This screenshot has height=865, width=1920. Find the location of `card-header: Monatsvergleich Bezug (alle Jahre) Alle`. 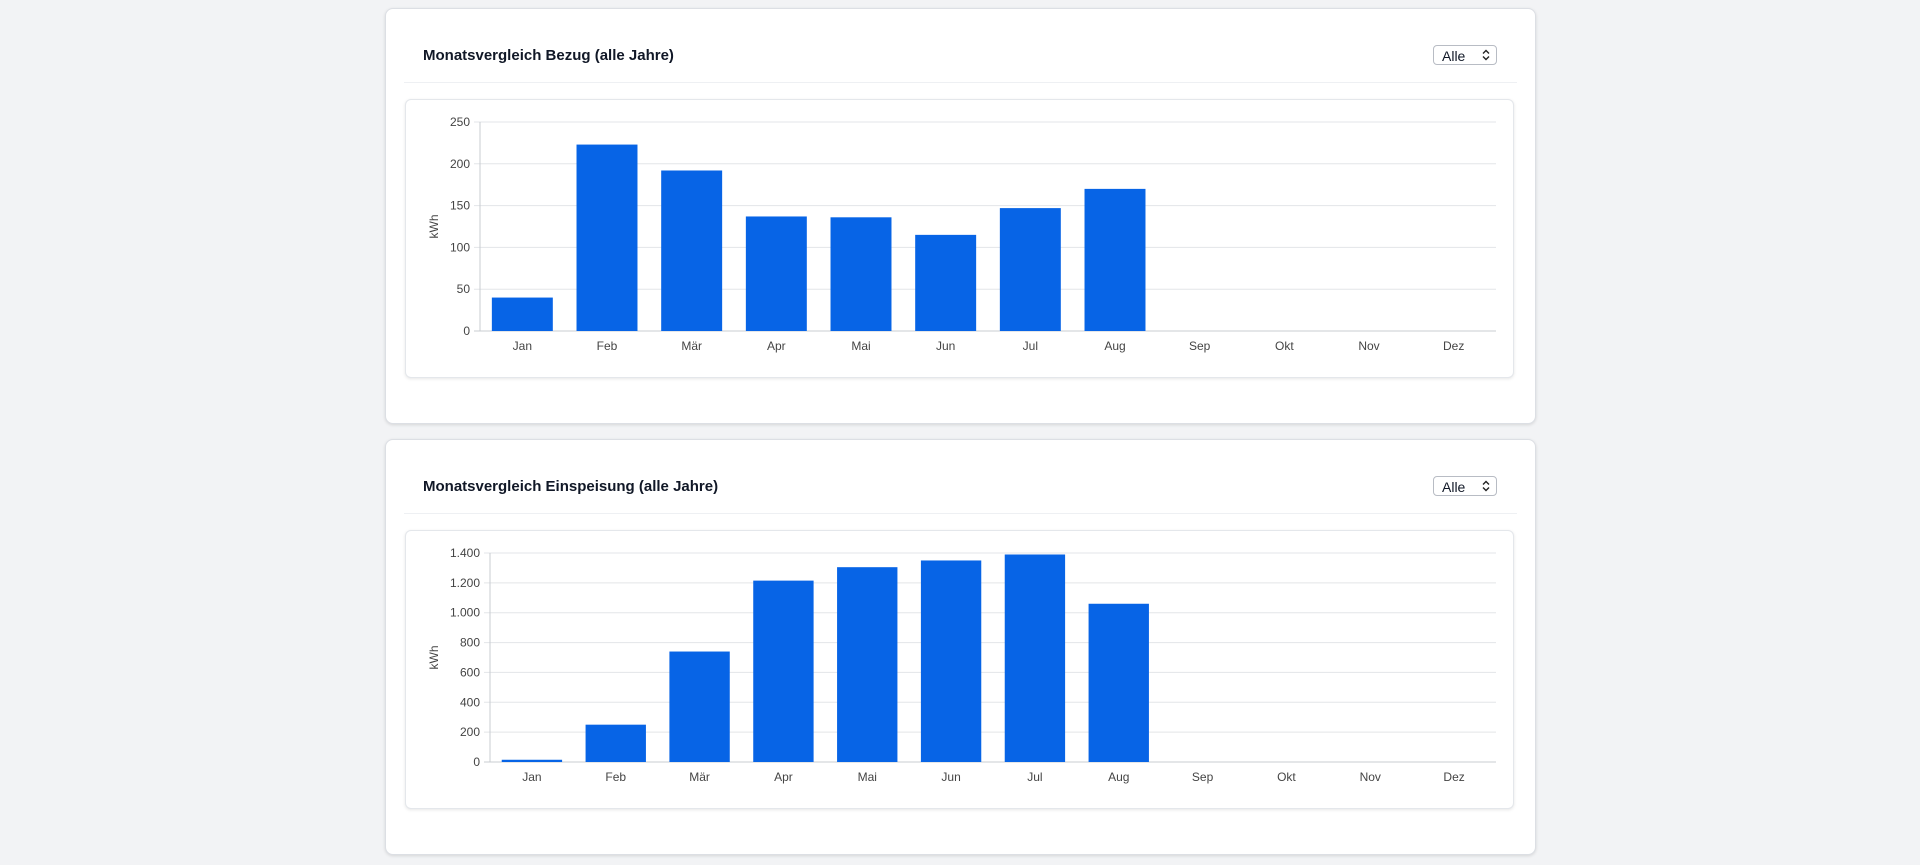

card-header: Monatsvergleich Bezug (alle Jahre) Alle is located at coordinates (960, 46).